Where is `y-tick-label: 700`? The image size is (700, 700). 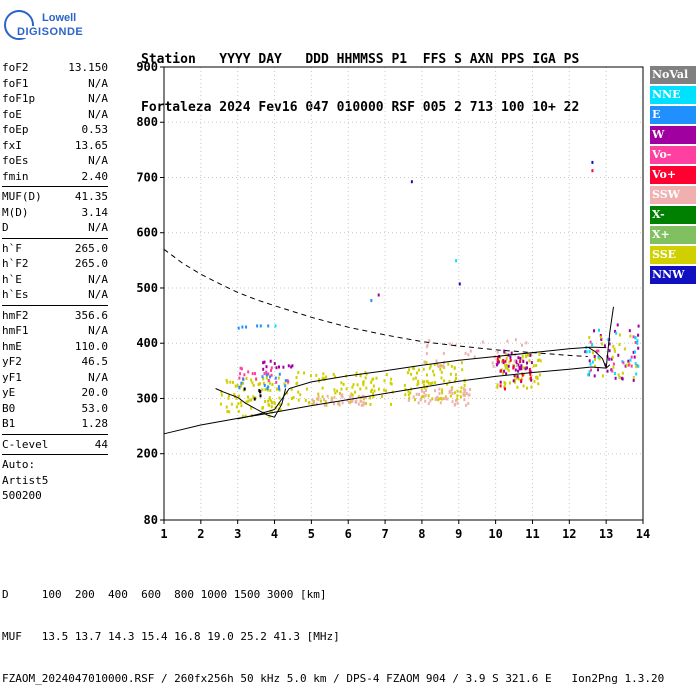 y-tick-label: 700 is located at coordinates (147, 177).